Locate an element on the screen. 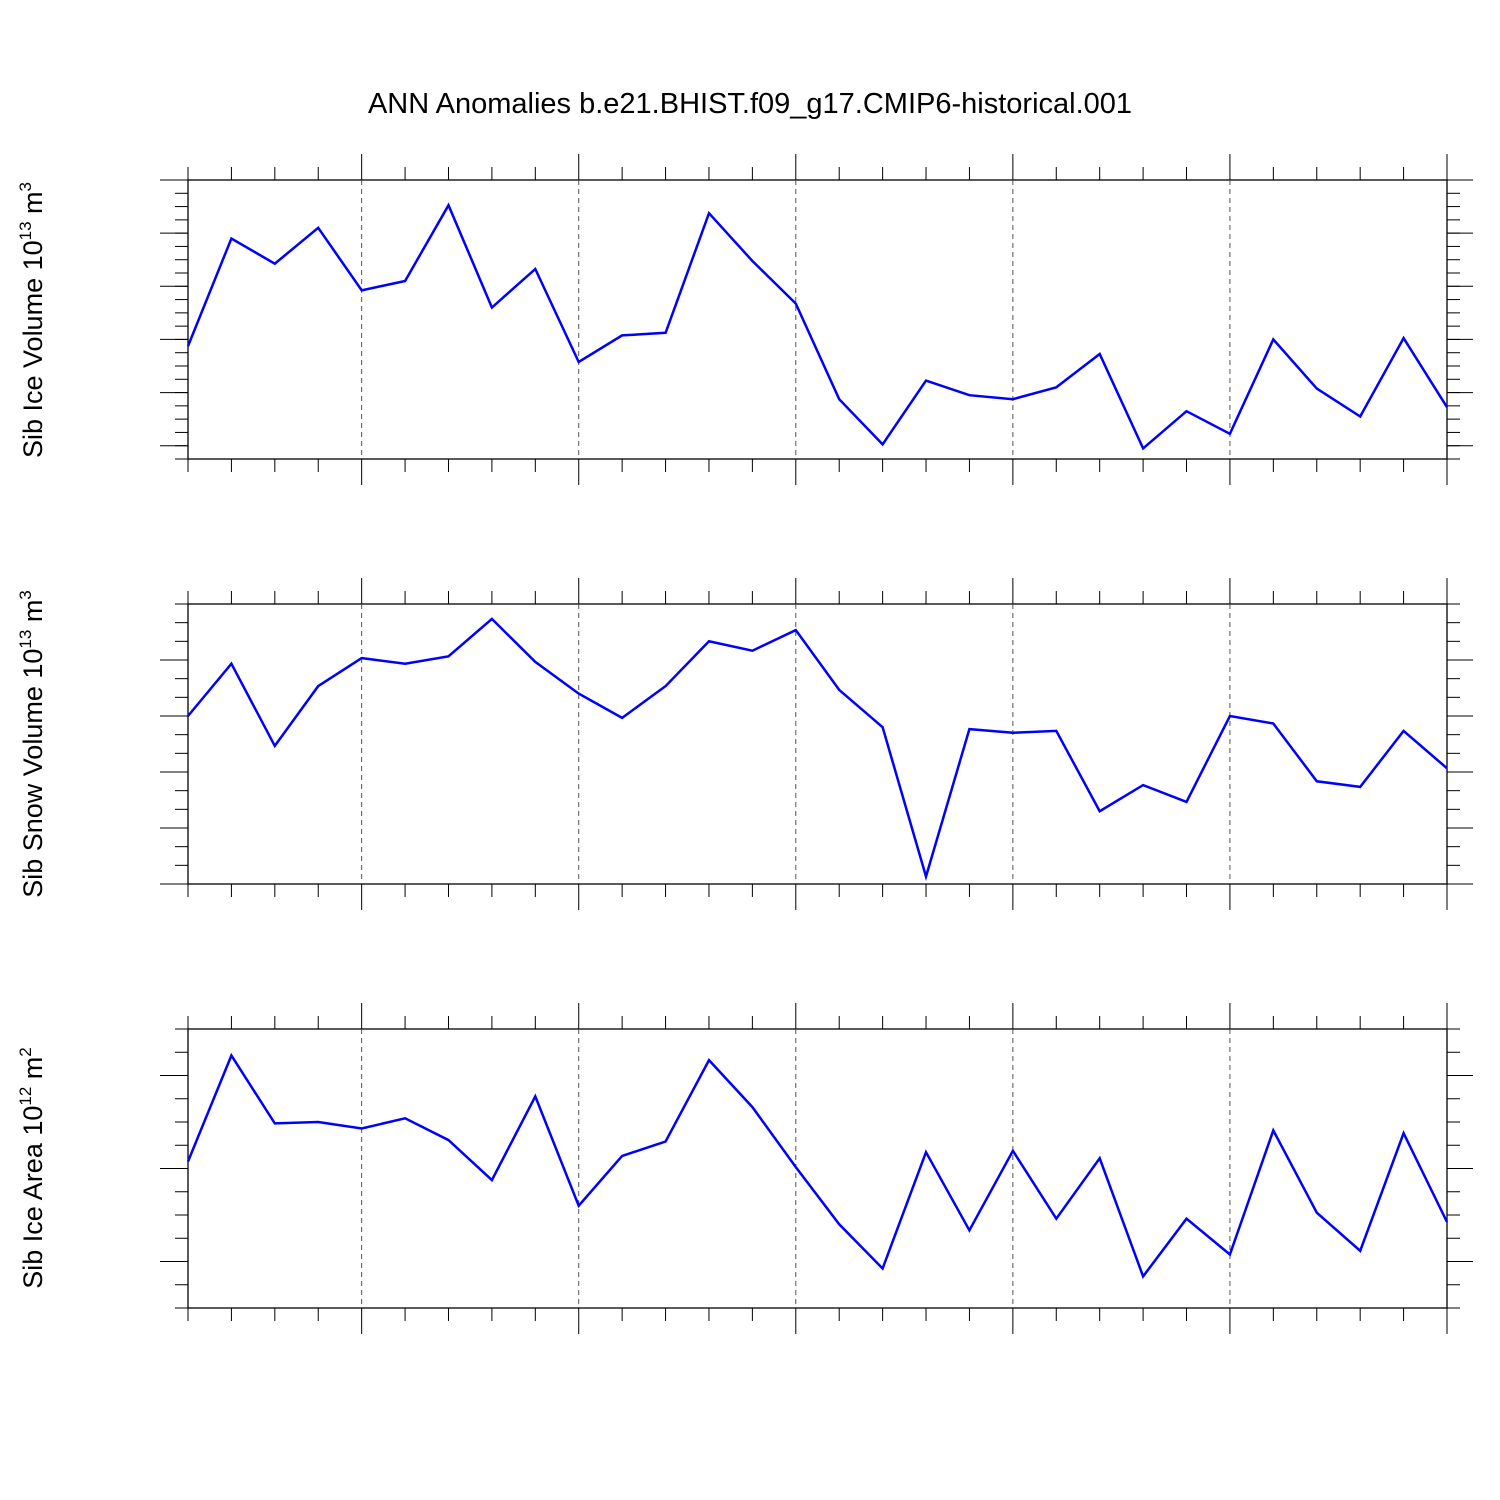  y-axis-label-exponent: 12 is located at coordinates (25, 1096).